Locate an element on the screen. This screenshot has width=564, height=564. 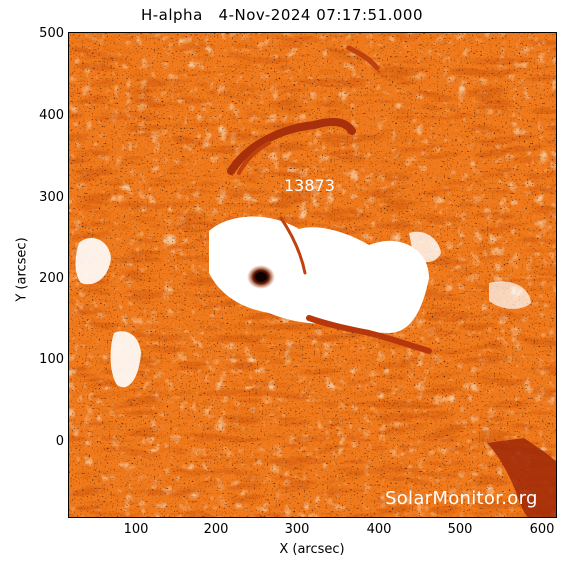
x-tick-label: 300 is located at coordinates (297, 529).